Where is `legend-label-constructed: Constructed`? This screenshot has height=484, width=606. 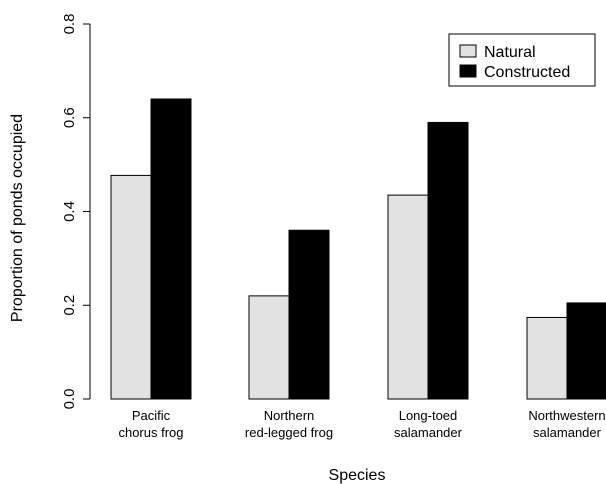 legend-label-constructed: Constructed is located at coordinates (527, 72).